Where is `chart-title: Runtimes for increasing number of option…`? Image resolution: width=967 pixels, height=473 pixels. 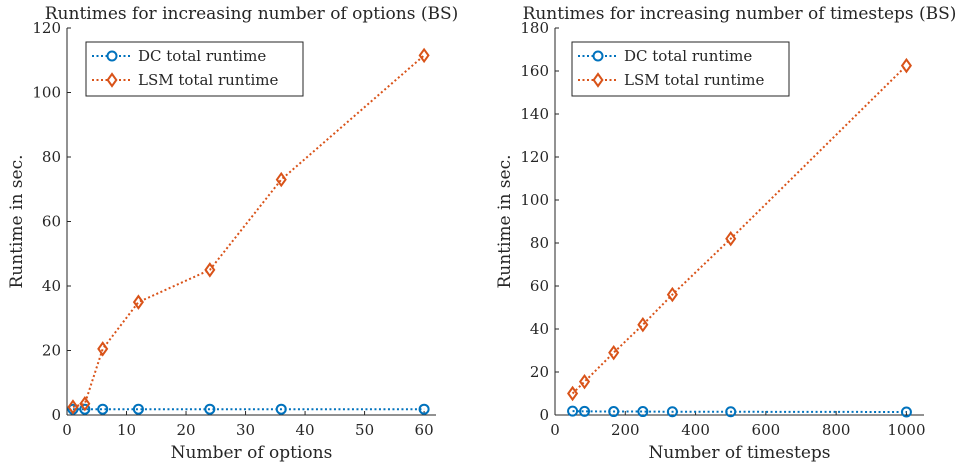 chart-title: Runtimes for increasing number of option… is located at coordinates (251, 14).